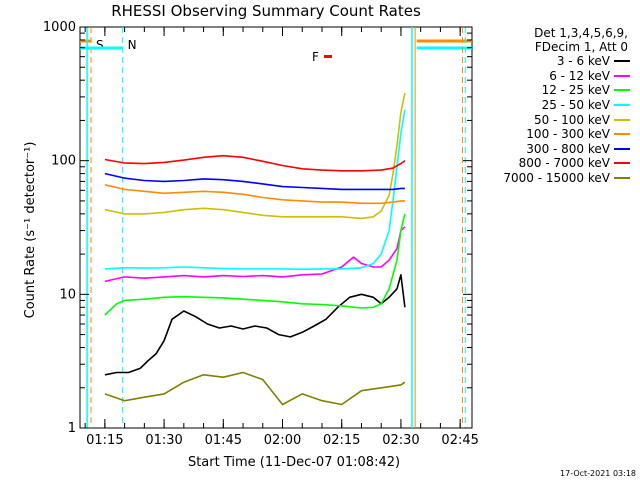 Image resolution: width=640 pixels, height=480 pixels. I want to click on legend-item: 25 - 50 keV, so click(557, 105).